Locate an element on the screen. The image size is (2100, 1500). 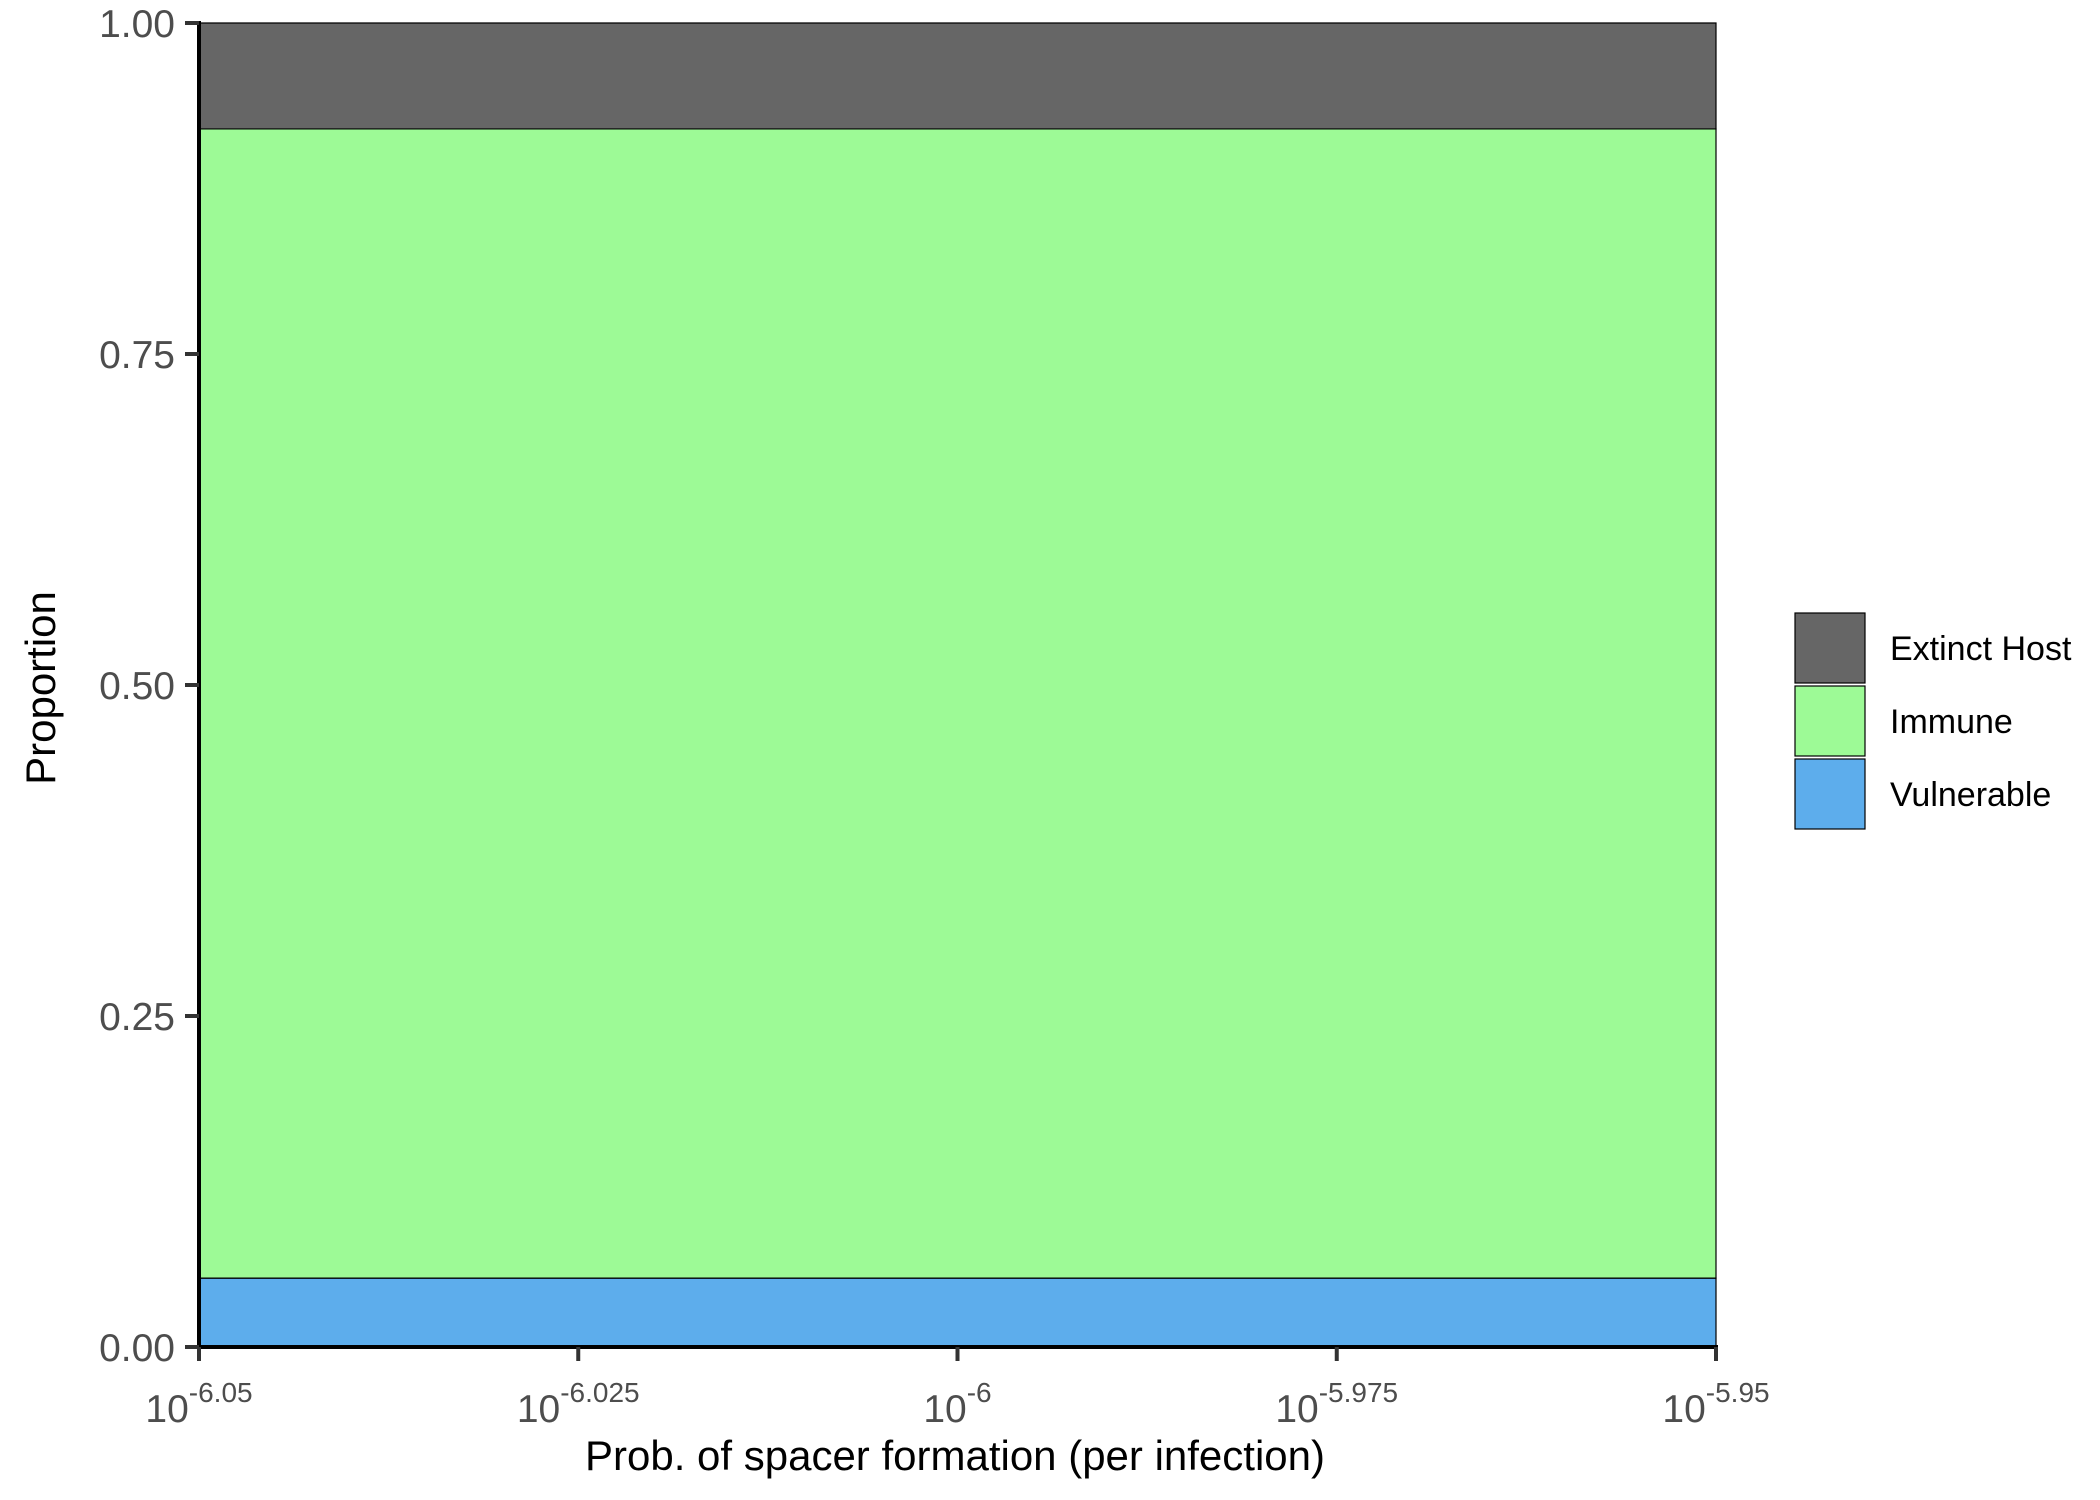
y-axis-title: Proportion is located at coordinates (40, 688).